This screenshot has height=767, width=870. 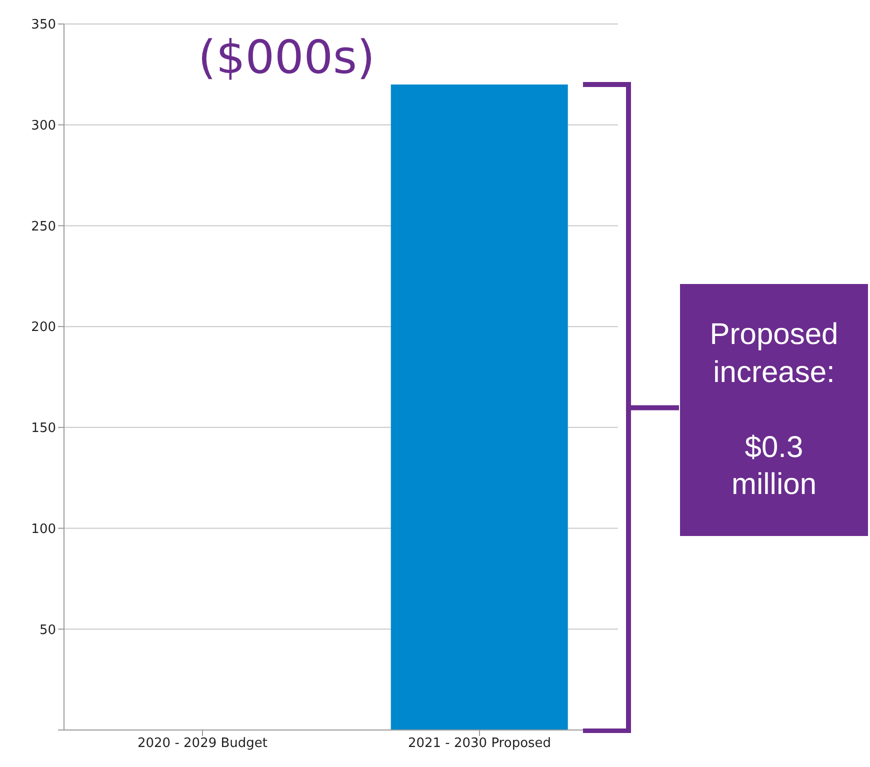 What do you see at coordinates (202, 744) in the screenshot?
I see `x-tick-label: 2020 - 2029 Budget` at bounding box center [202, 744].